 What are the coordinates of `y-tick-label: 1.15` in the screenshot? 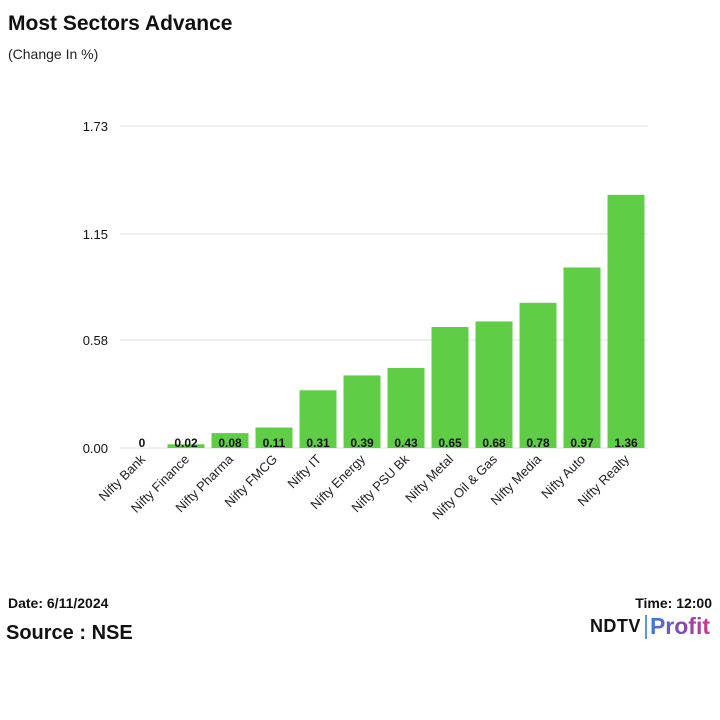 It's located at (95, 234).